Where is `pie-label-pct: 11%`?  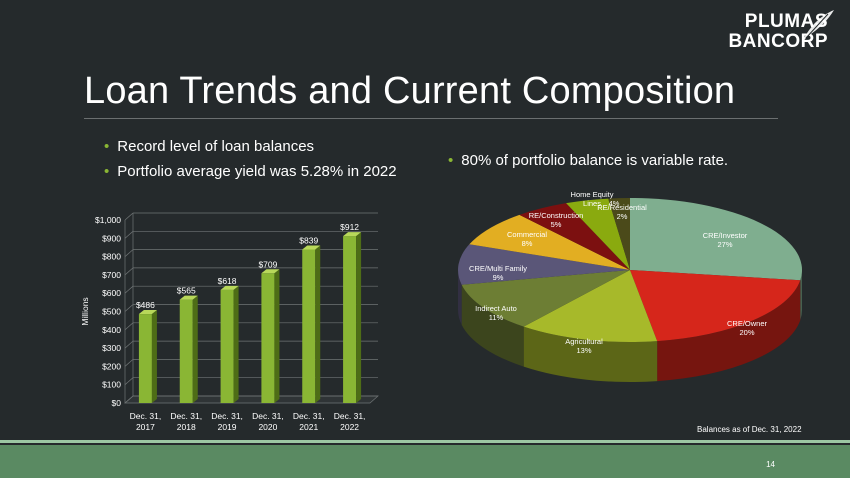 pie-label-pct: 11% is located at coordinates (496, 317).